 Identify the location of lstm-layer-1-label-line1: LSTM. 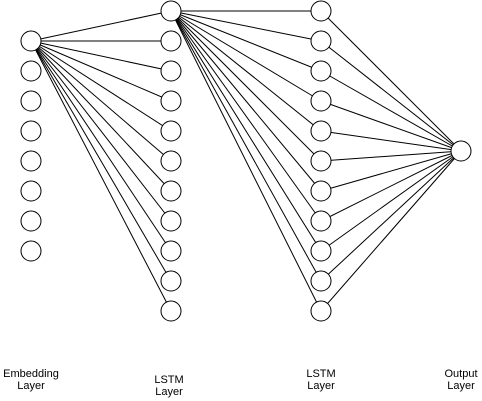
(169, 380).